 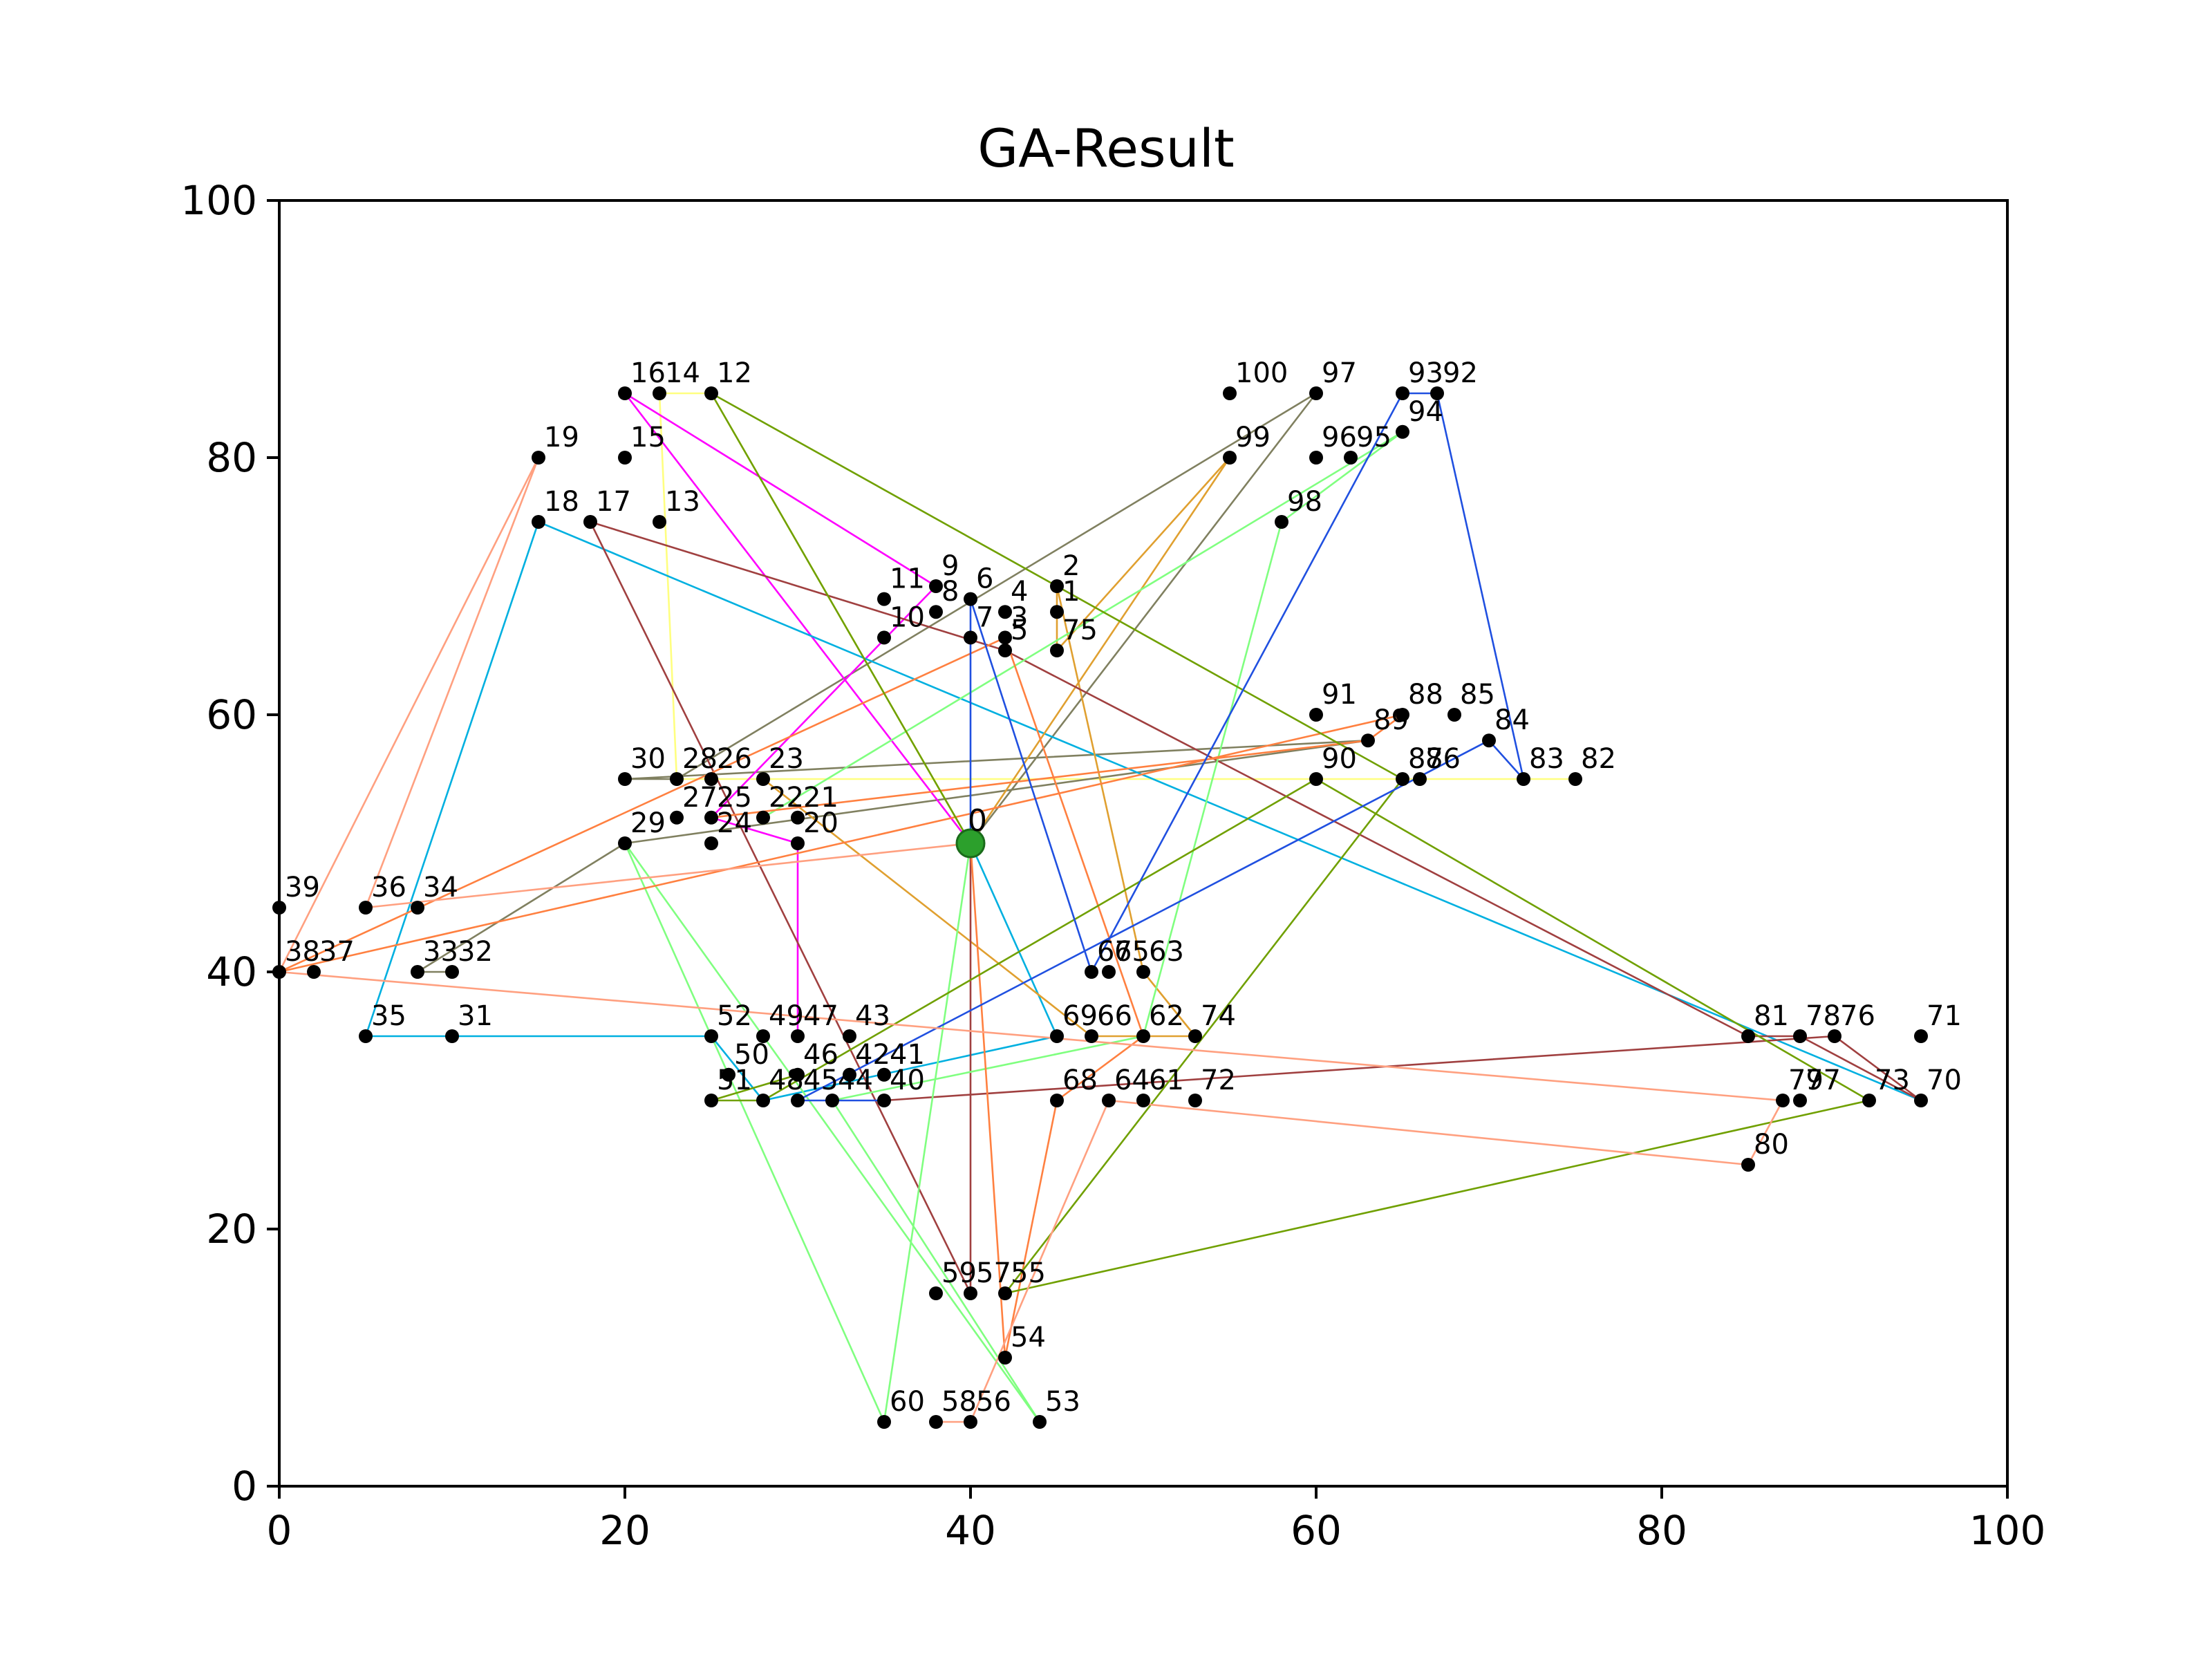 I want to click on point-label-62: 62, so click(x=1166, y=1016).